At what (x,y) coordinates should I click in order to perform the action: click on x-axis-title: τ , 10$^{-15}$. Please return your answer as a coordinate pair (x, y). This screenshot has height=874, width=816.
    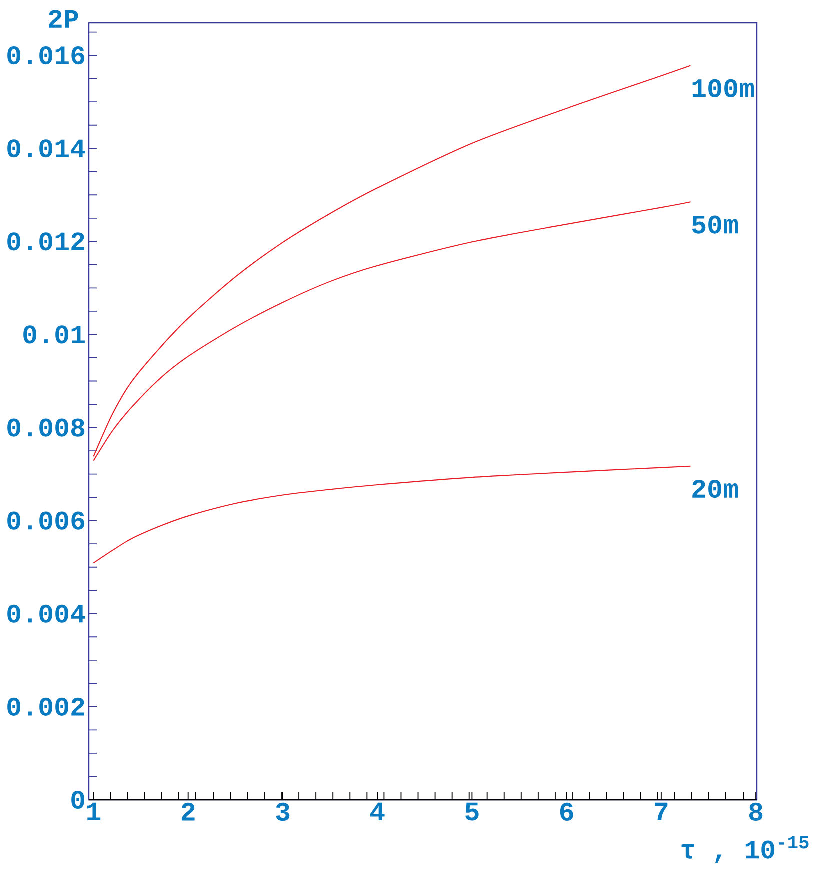
    Looking at the image, I should click on (745, 850).